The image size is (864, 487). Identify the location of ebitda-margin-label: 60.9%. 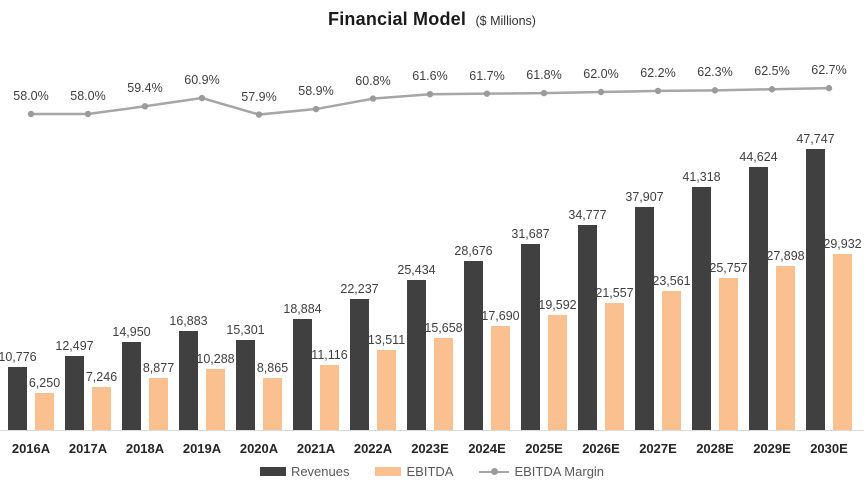
(202, 80).